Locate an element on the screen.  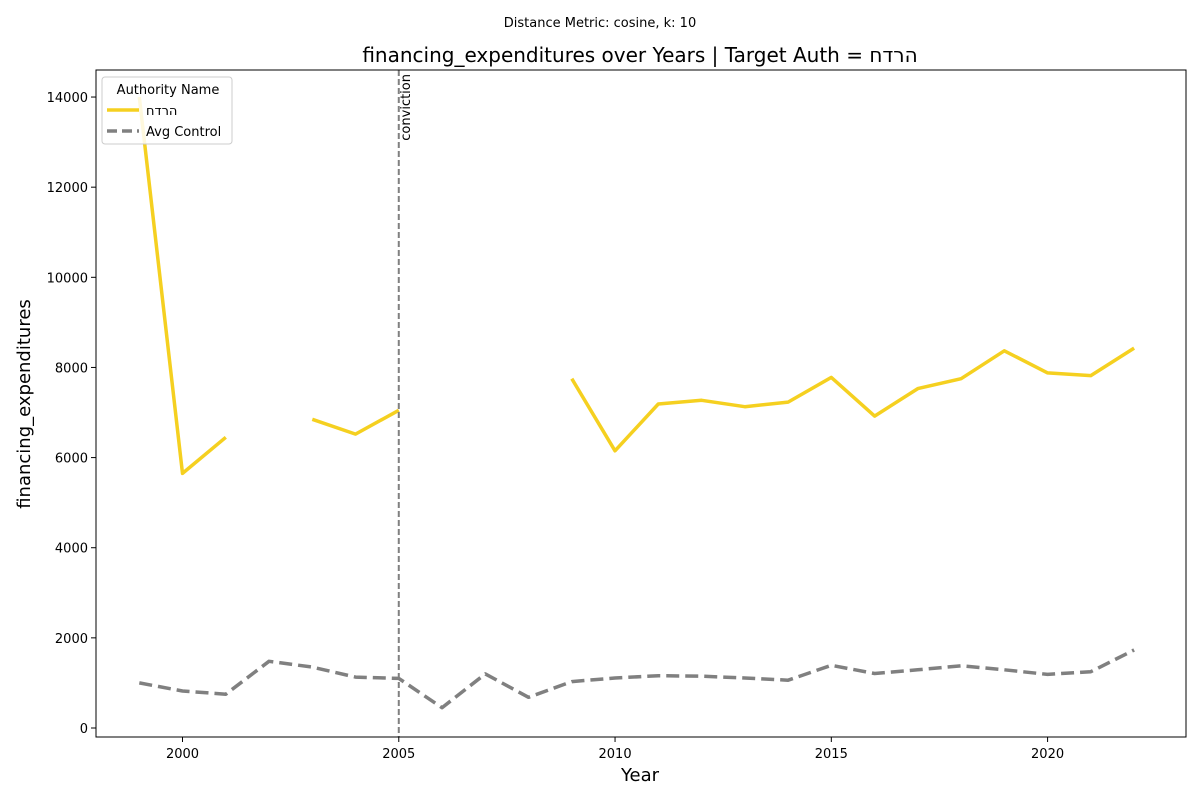
x-tick-label: 2020 is located at coordinates (1047, 754).